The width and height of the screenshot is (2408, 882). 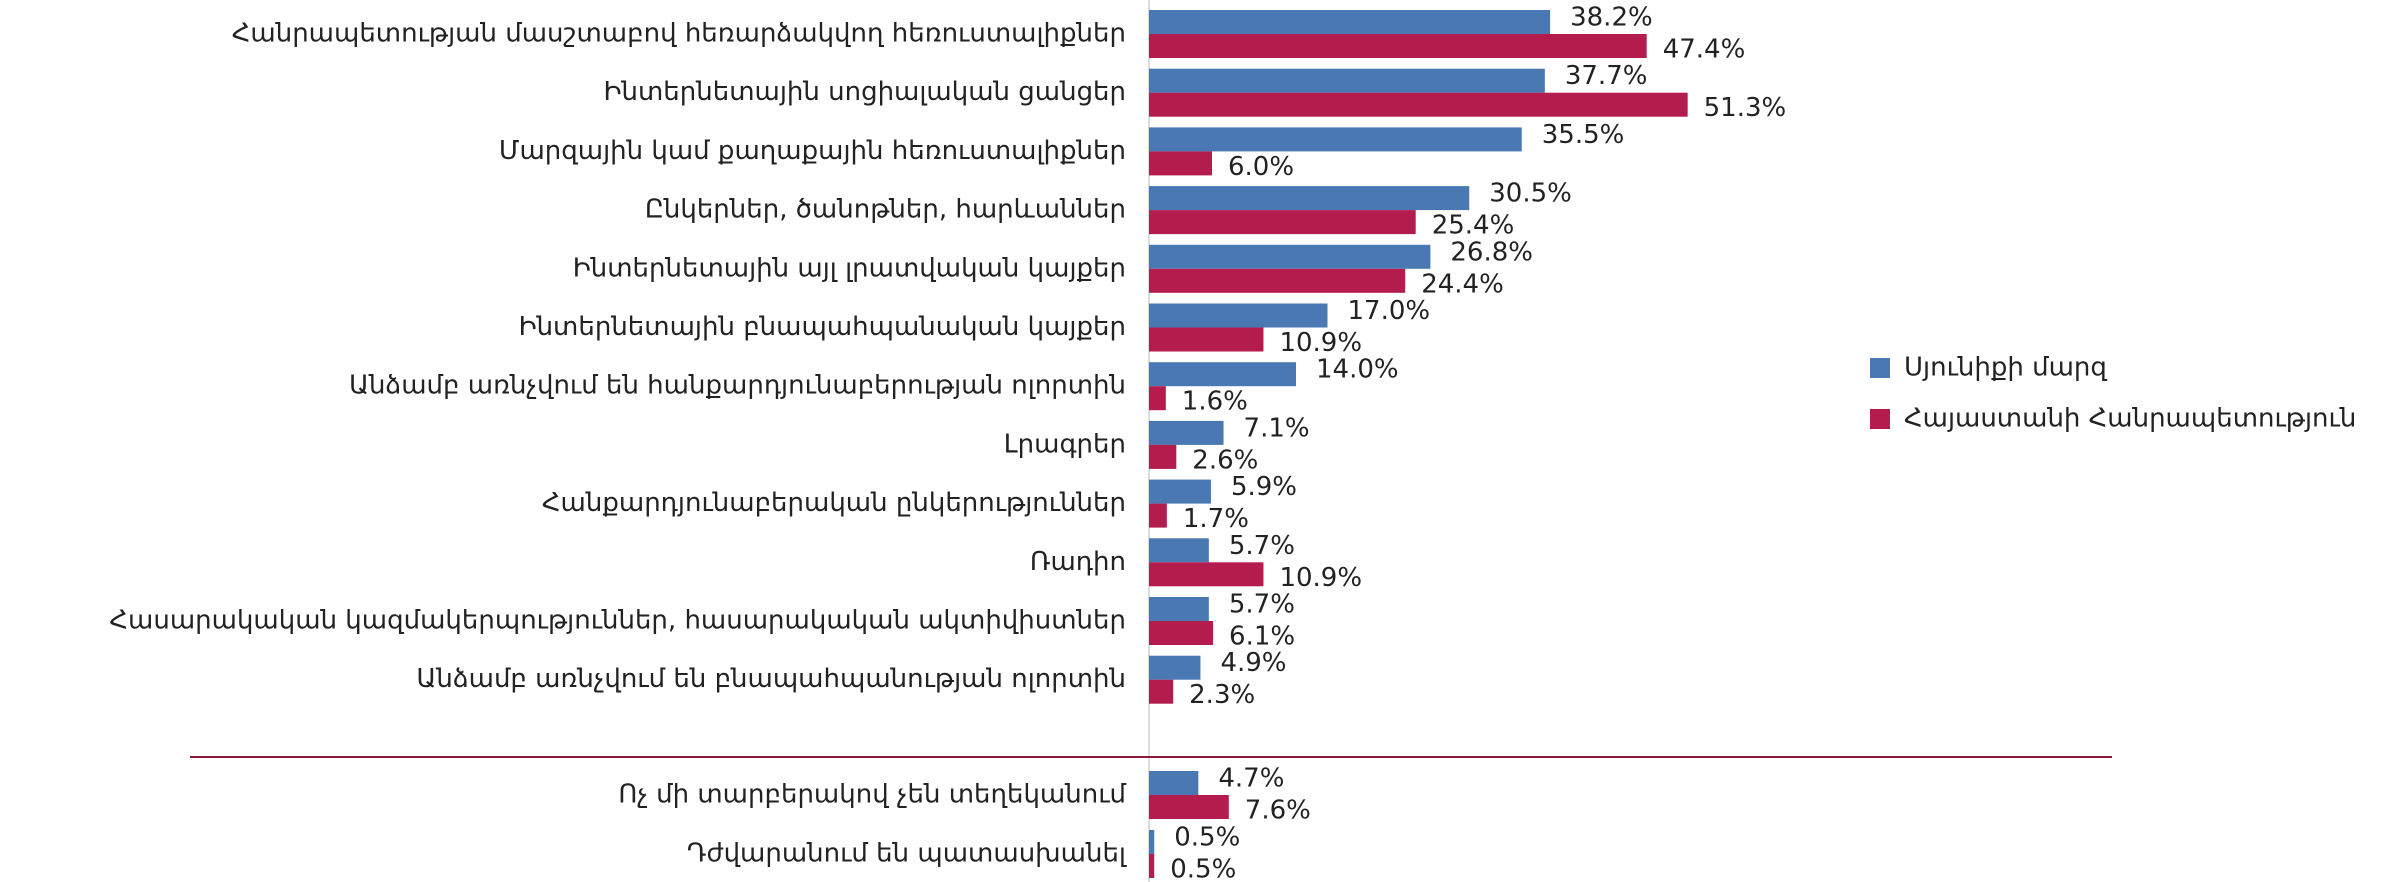 I want to click on value-label: 25.4%, so click(x=1473, y=226).